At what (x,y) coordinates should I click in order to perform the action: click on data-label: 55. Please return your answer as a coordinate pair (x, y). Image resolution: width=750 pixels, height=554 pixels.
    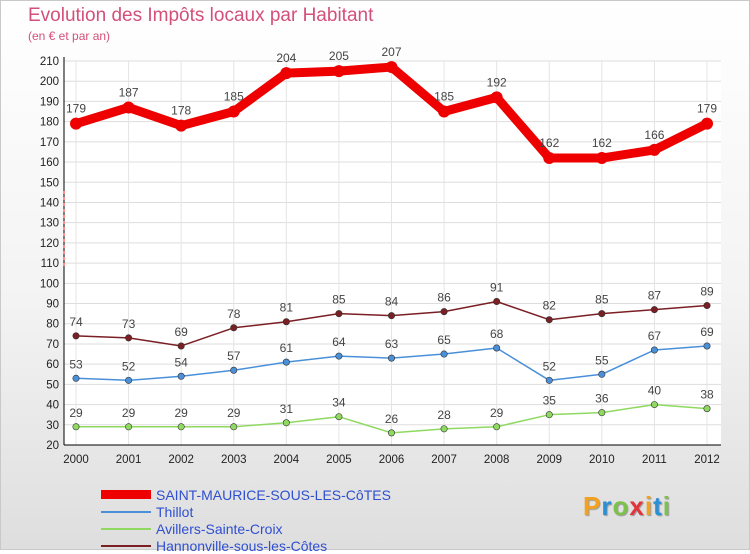
    Looking at the image, I should click on (602, 360).